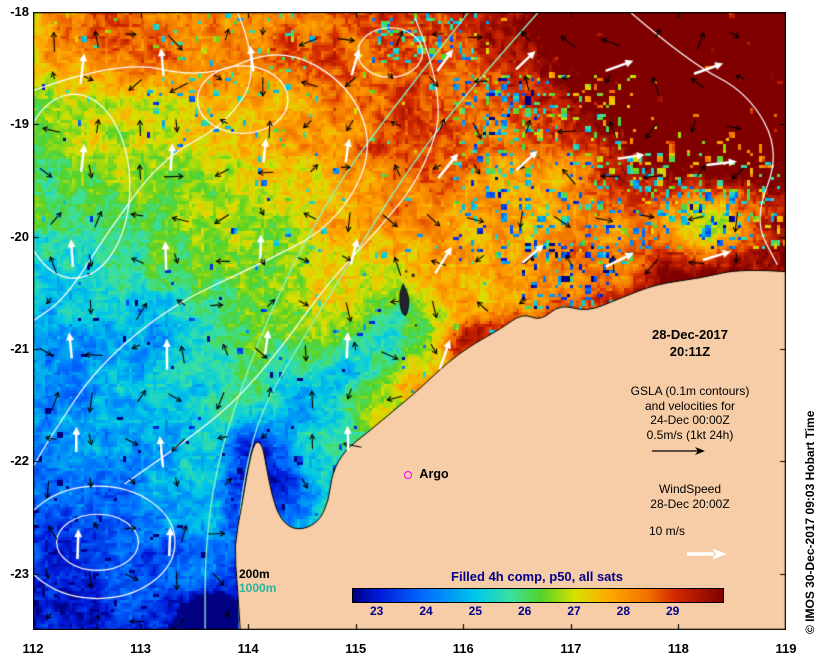 This screenshot has width=818, height=672. What do you see at coordinates (19, 124) in the screenshot?
I see `y-tick-label: -19` at bounding box center [19, 124].